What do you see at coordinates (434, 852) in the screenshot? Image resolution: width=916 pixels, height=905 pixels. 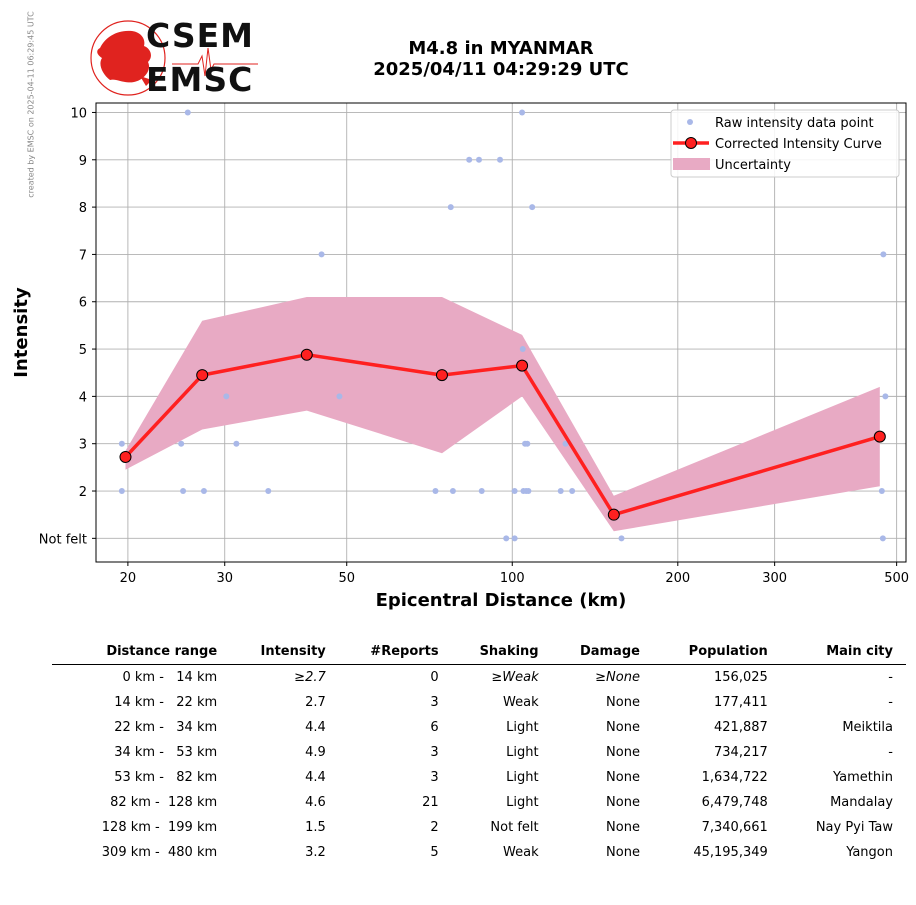 I see `table-cell: 5` at bounding box center [434, 852].